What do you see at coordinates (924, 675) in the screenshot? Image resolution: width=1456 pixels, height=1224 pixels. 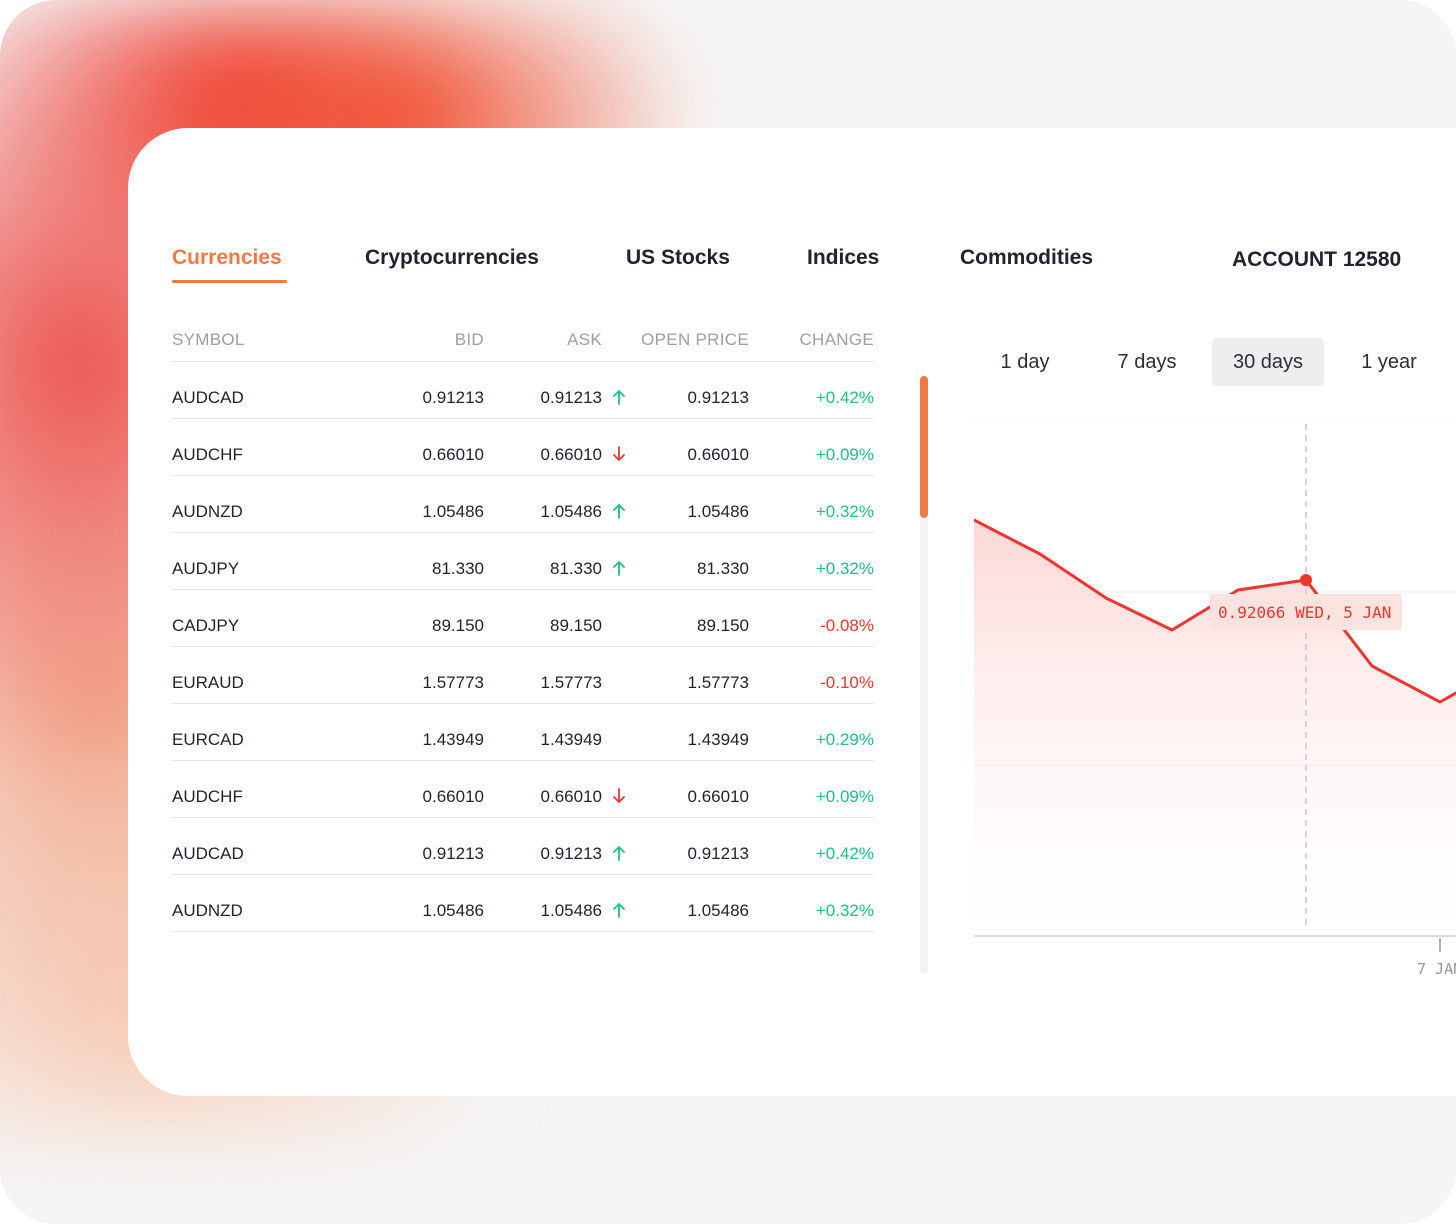 I see `scrollbar-track` at bounding box center [924, 675].